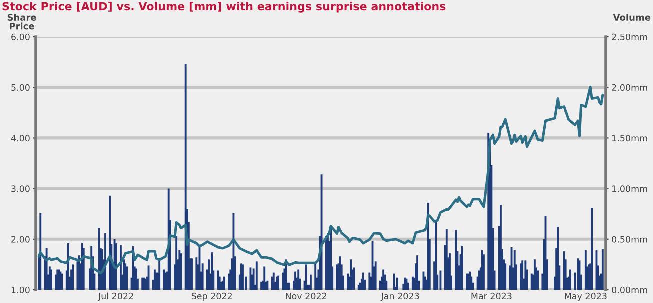 Image resolution: width=653 pixels, height=303 pixels. I want to click on x-tick-label: Sep 2022, so click(212, 297).